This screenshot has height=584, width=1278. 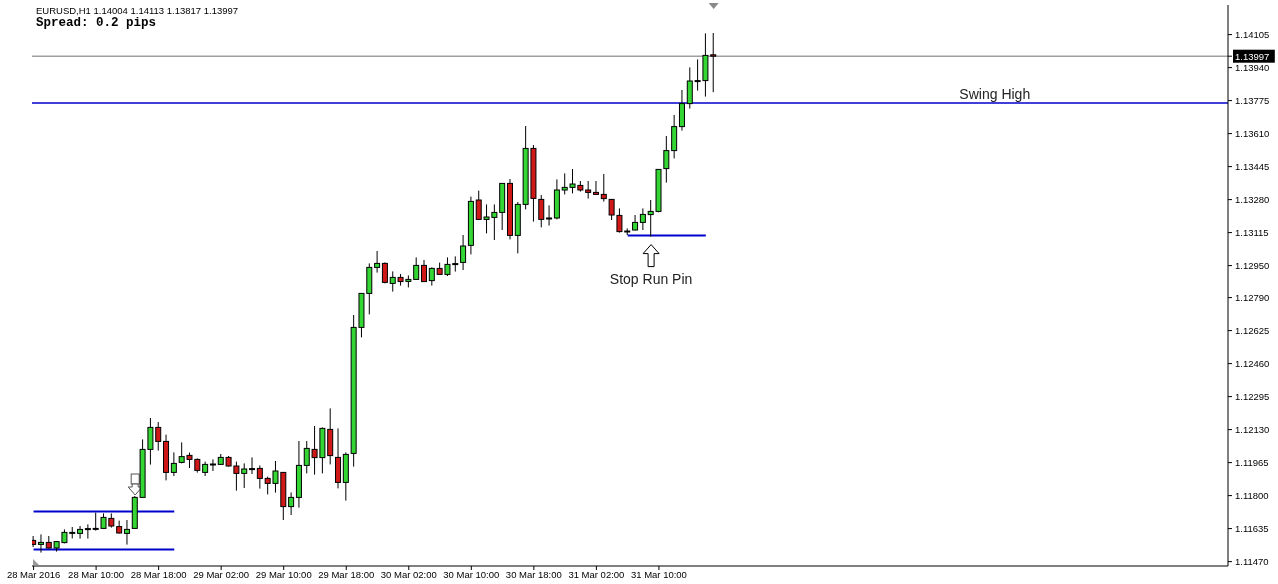 What do you see at coordinates (1252, 56) in the screenshot?
I see `y-tick-label: 1.13997` at bounding box center [1252, 56].